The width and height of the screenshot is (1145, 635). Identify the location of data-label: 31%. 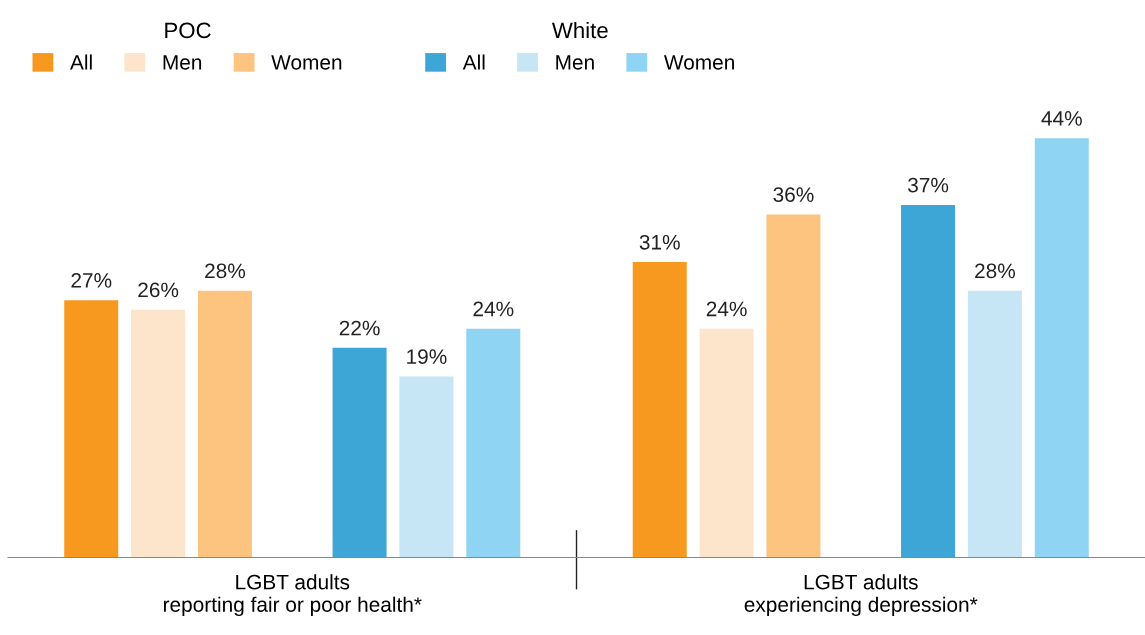
(659, 242).